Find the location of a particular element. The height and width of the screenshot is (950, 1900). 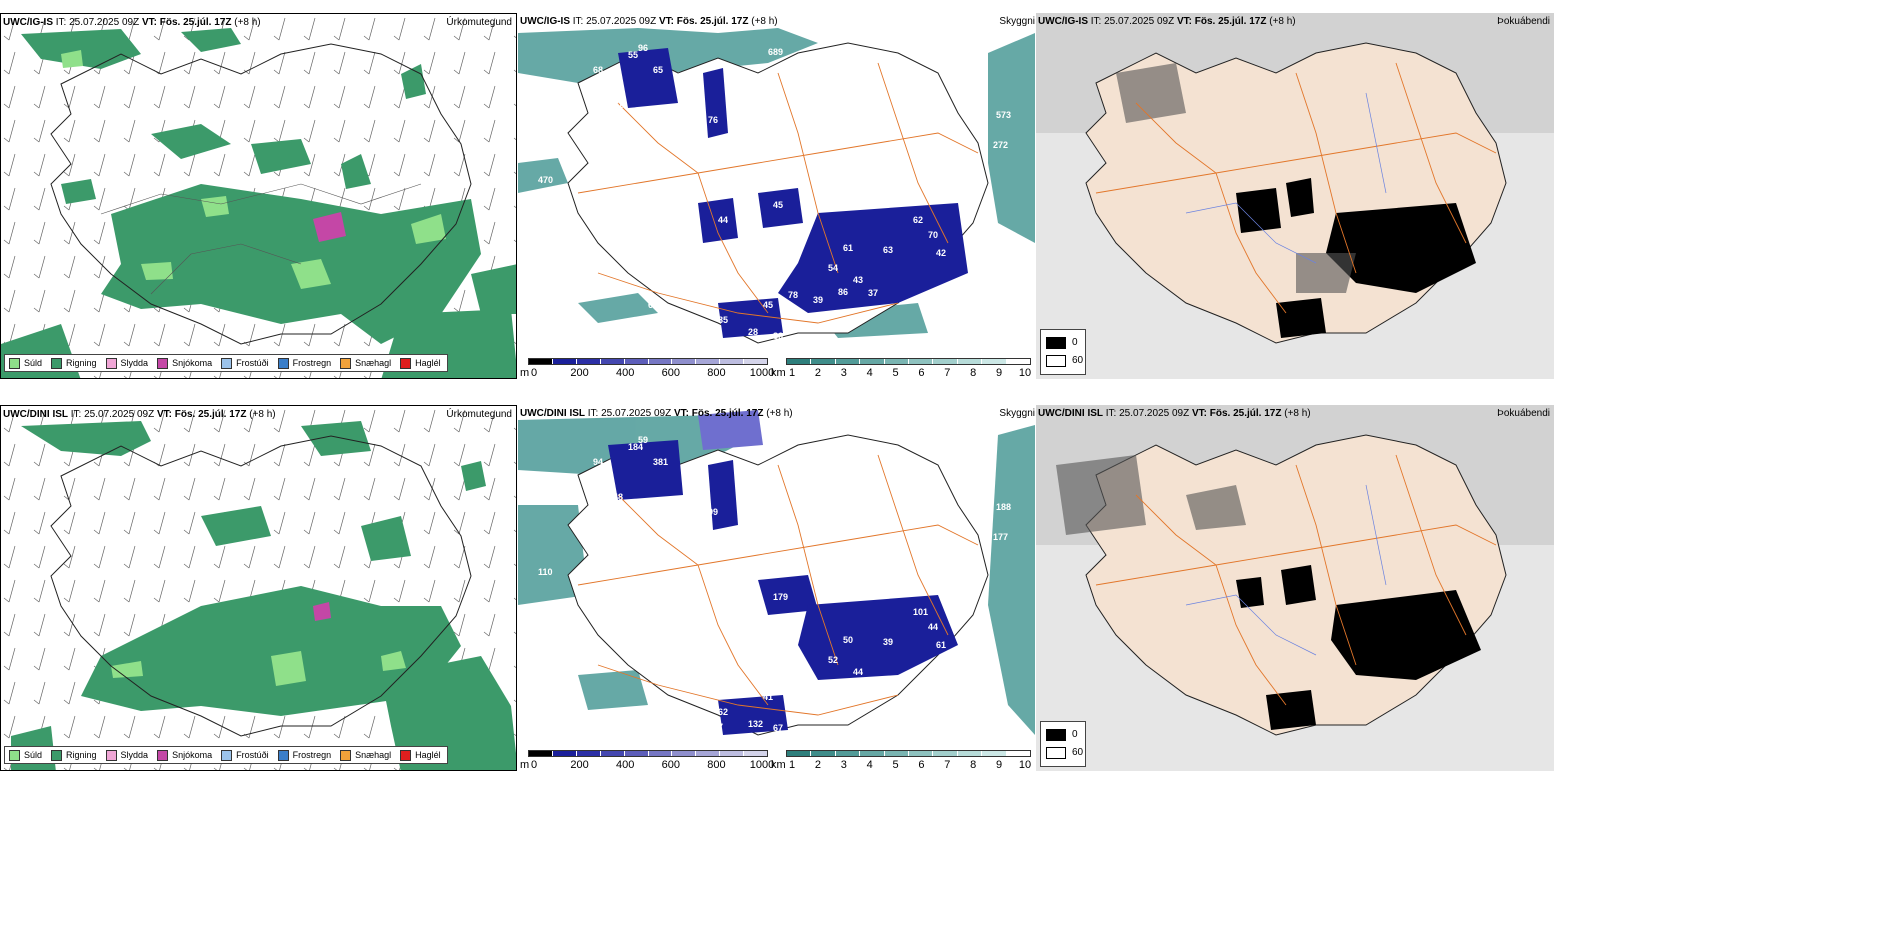

cloud-base-label: 110 is located at coordinates (545, 572).